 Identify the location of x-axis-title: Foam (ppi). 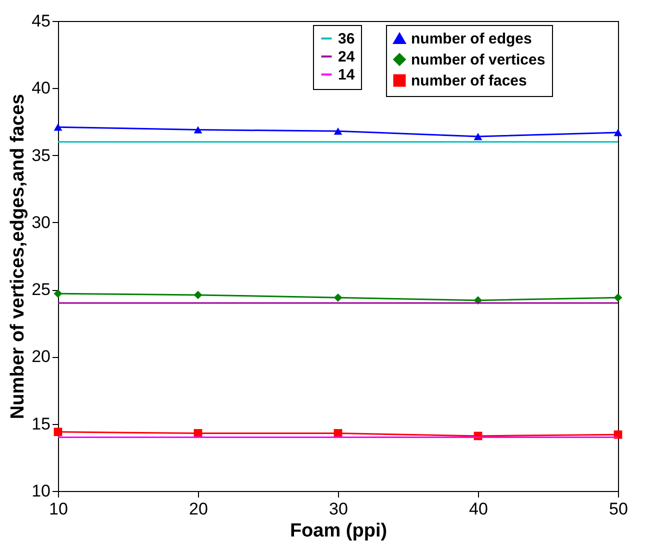
(339, 531).